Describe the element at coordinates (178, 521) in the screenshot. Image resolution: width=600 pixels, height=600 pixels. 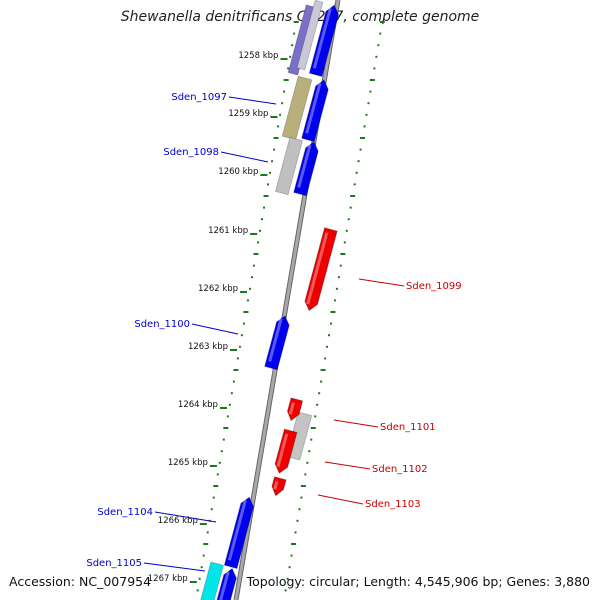
I see `kbp-tick-label: 1266 kbp` at that location.